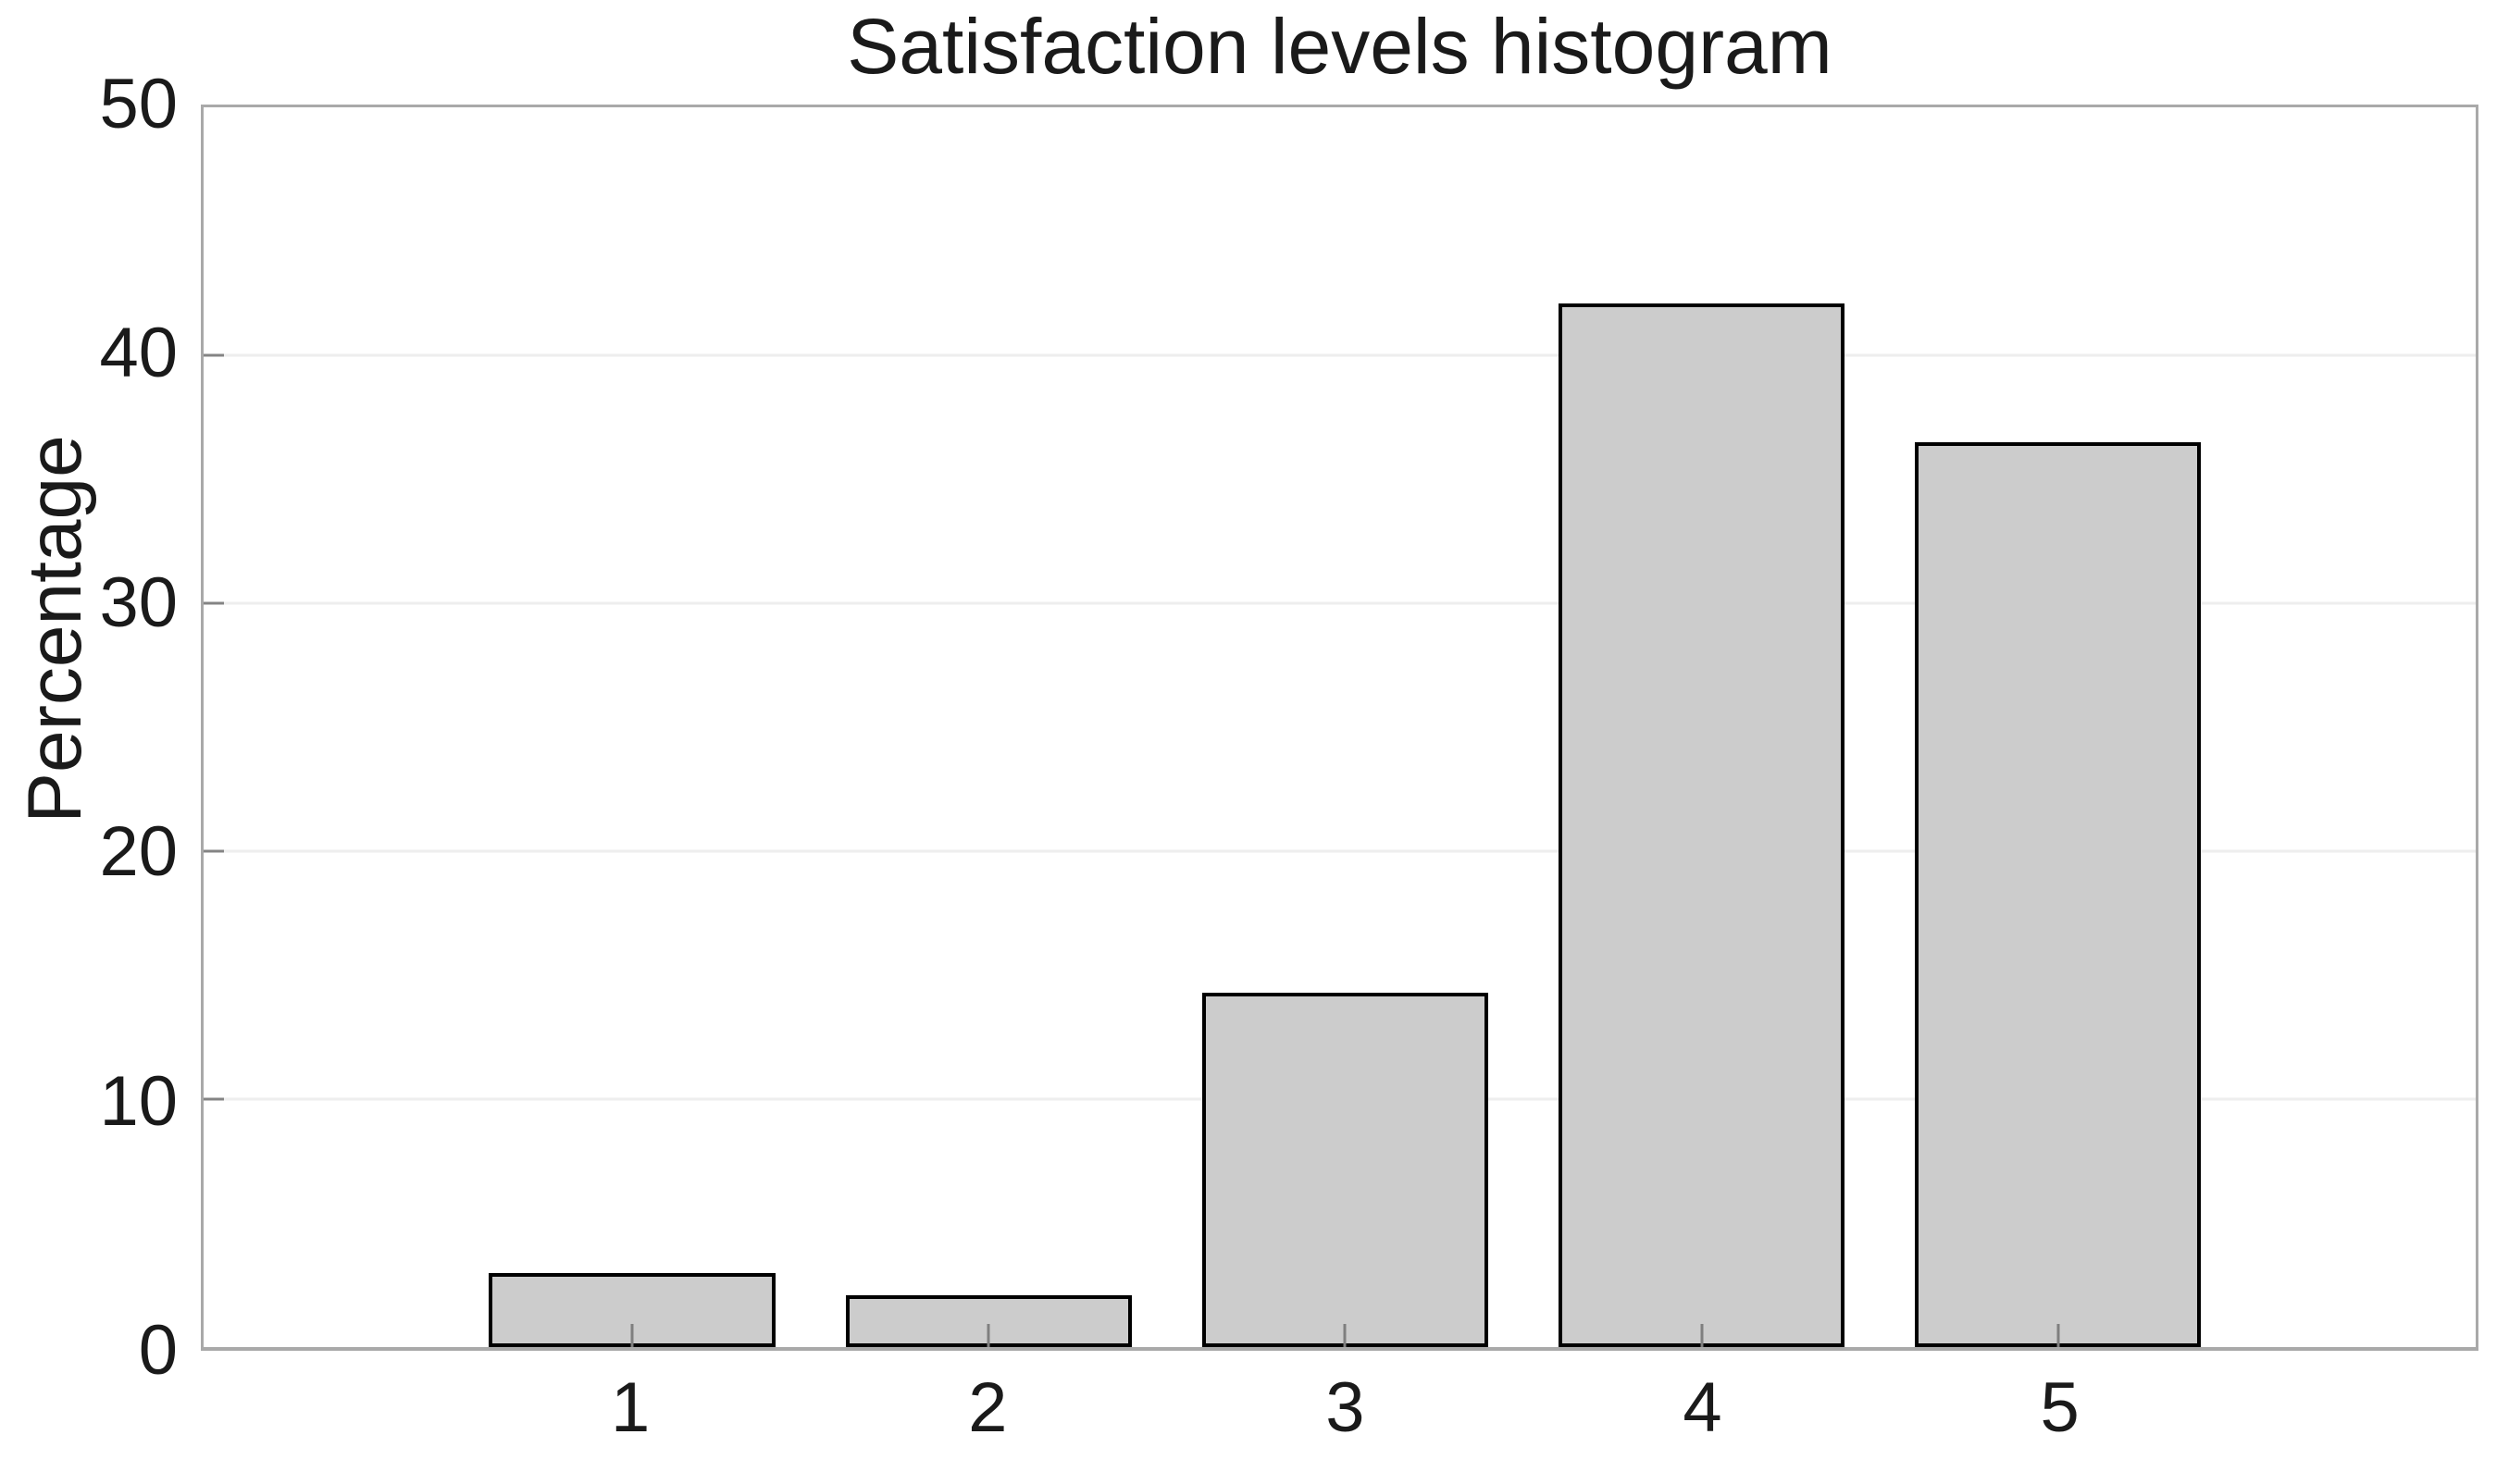  I want to click on y-tick-label-40: 40, so click(138, 353).